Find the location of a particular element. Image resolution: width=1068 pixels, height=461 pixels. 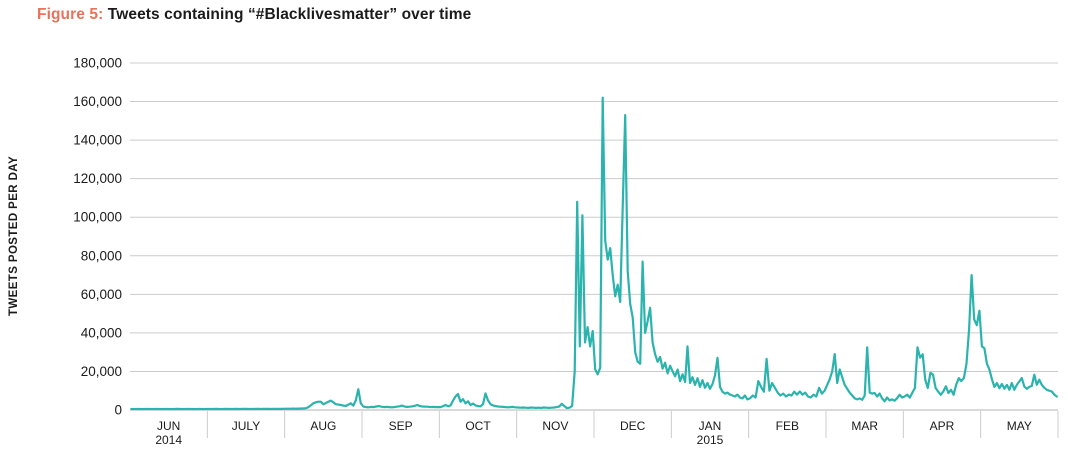

y-axis-title: TWEETS POSTED PER DAY is located at coordinates (14, 236).